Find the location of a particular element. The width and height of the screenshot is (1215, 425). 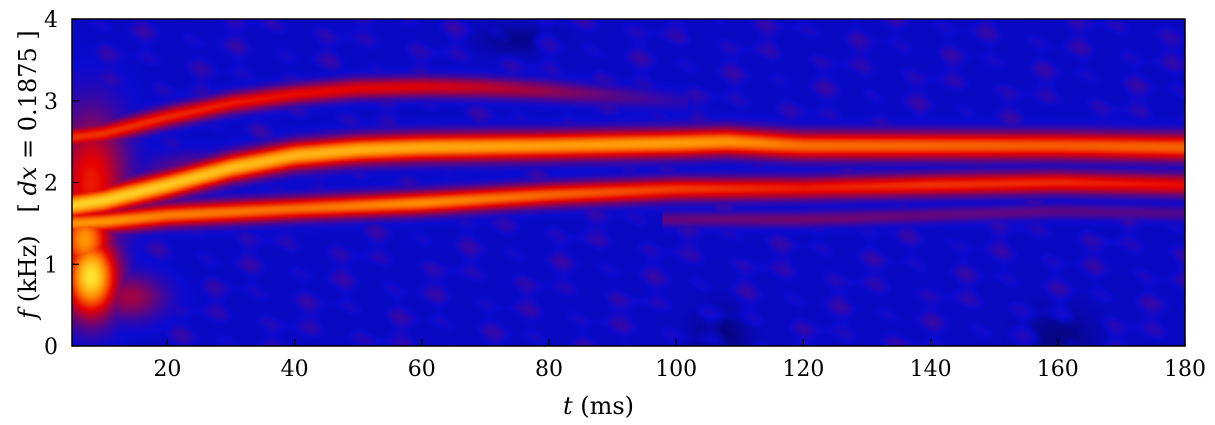

y-tick-label: 0 is located at coordinates (51, 347).